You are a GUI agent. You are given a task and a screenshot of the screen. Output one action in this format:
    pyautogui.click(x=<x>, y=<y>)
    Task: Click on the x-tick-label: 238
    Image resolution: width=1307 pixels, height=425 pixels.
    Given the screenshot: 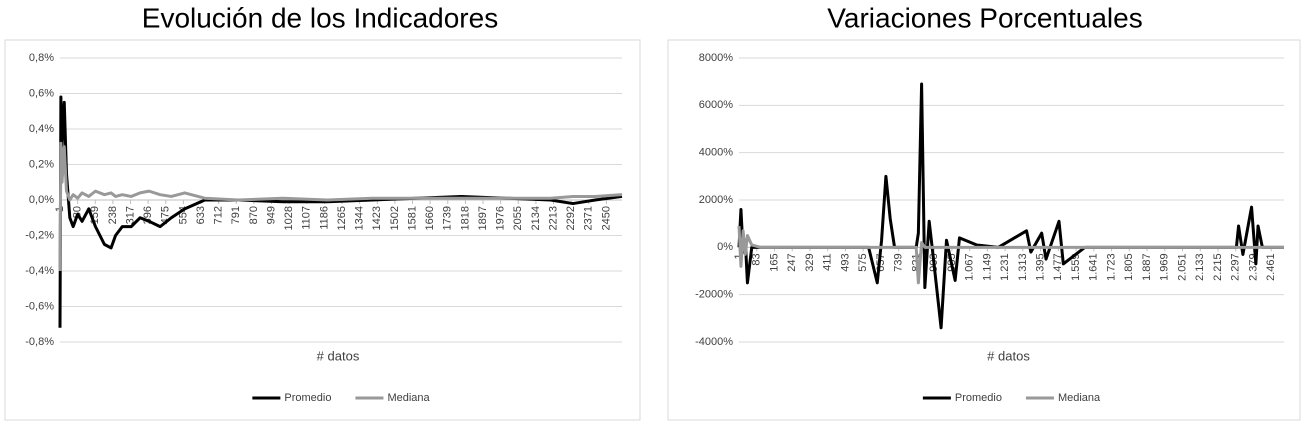 What is the action you would take?
    pyautogui.click(x=113, y=215)
    